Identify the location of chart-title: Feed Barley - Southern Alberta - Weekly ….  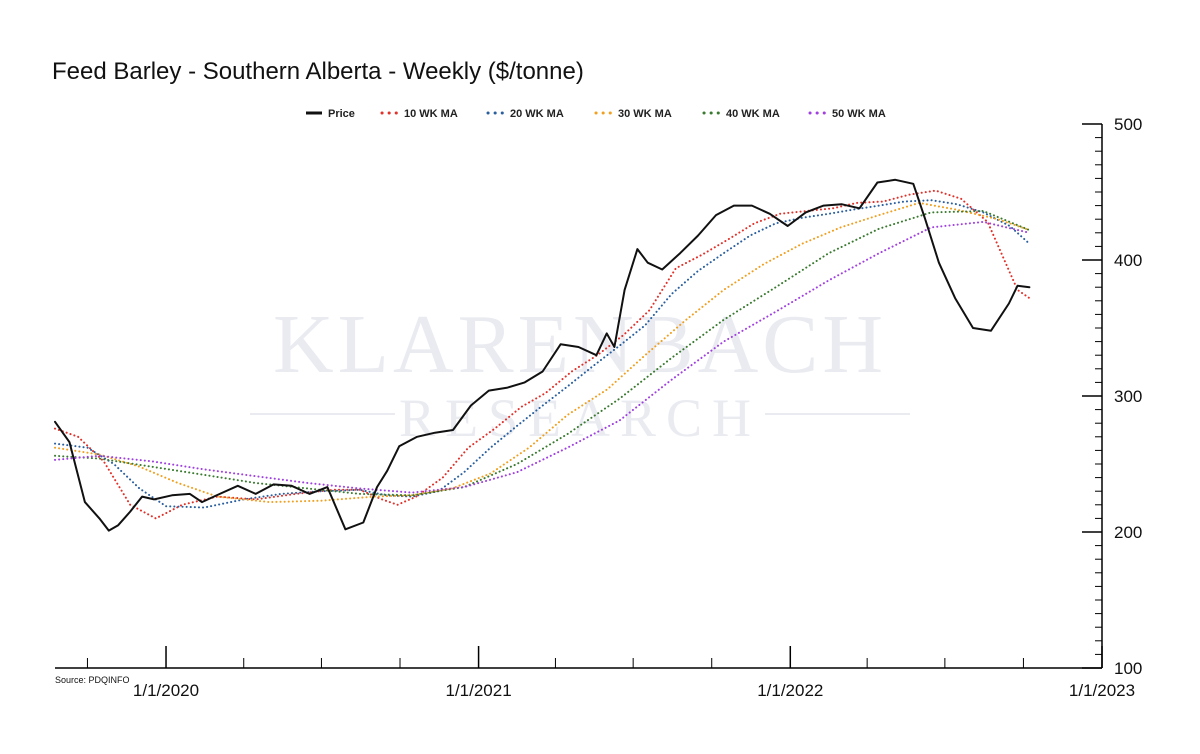
(318, 71).